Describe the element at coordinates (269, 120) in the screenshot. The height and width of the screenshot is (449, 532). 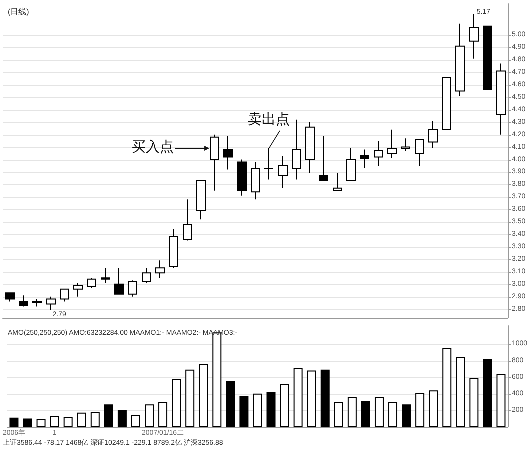
I see `annotation: 卖出点` at that location.